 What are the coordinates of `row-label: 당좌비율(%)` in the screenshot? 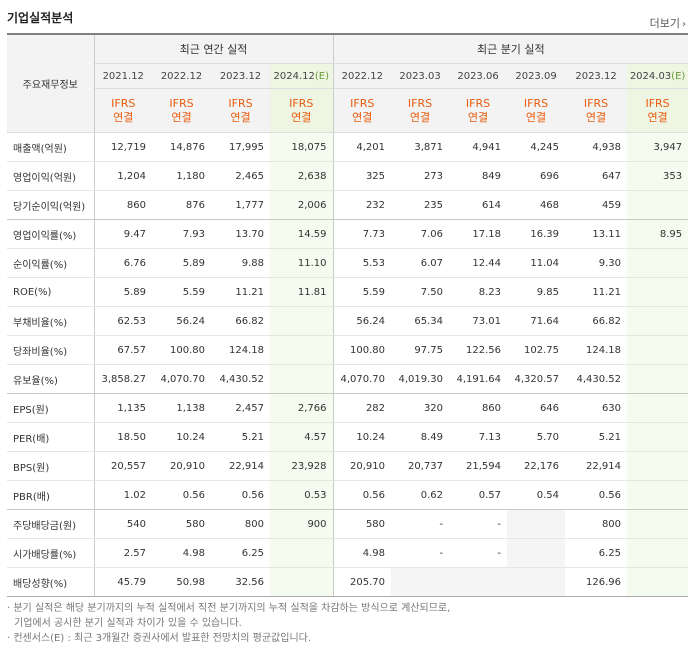 It's located at (51, 350).